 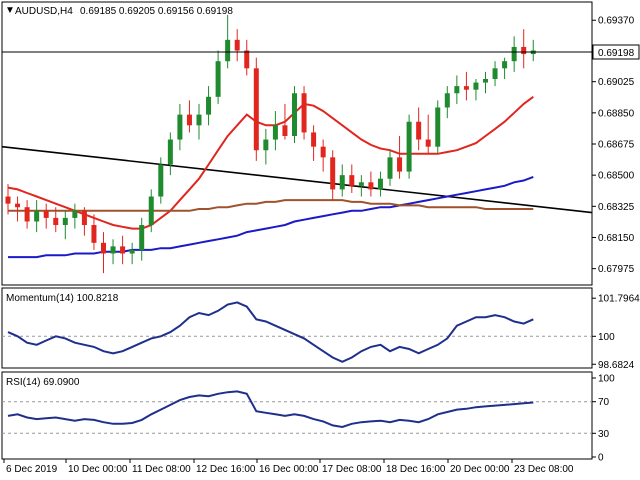 What do you see at coordinates (616, 365) in the screenshot?
I see `momentum-tick-label: 98.6824` at bounding box center [616, 365].